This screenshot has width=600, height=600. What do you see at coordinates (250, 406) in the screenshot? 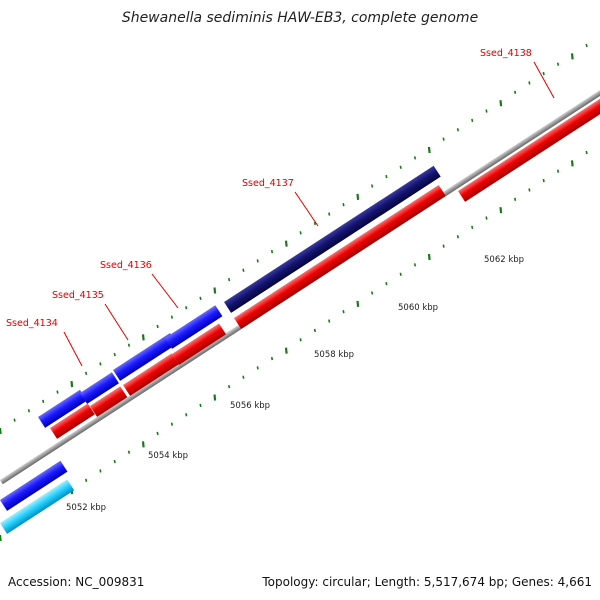
I see `scale-label: 5056 kbp` at bounding box center [250, 406].